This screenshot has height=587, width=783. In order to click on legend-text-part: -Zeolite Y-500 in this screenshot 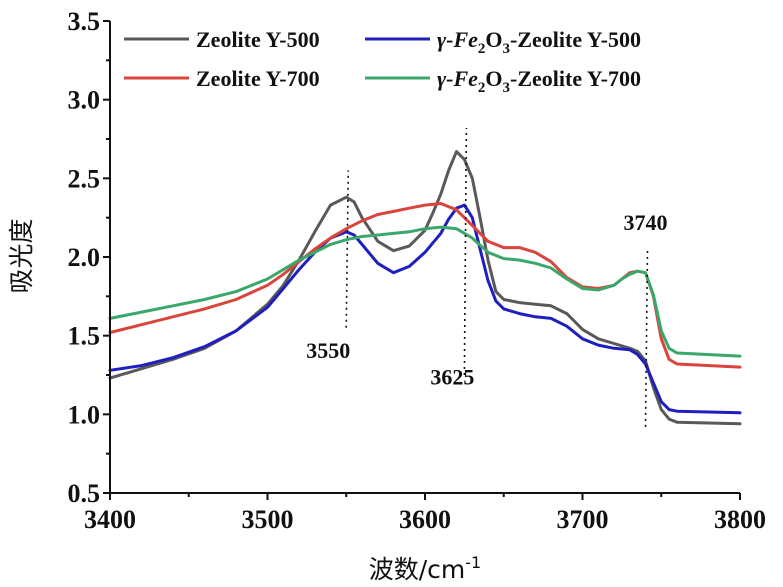, I will do `click(575, 39)`.